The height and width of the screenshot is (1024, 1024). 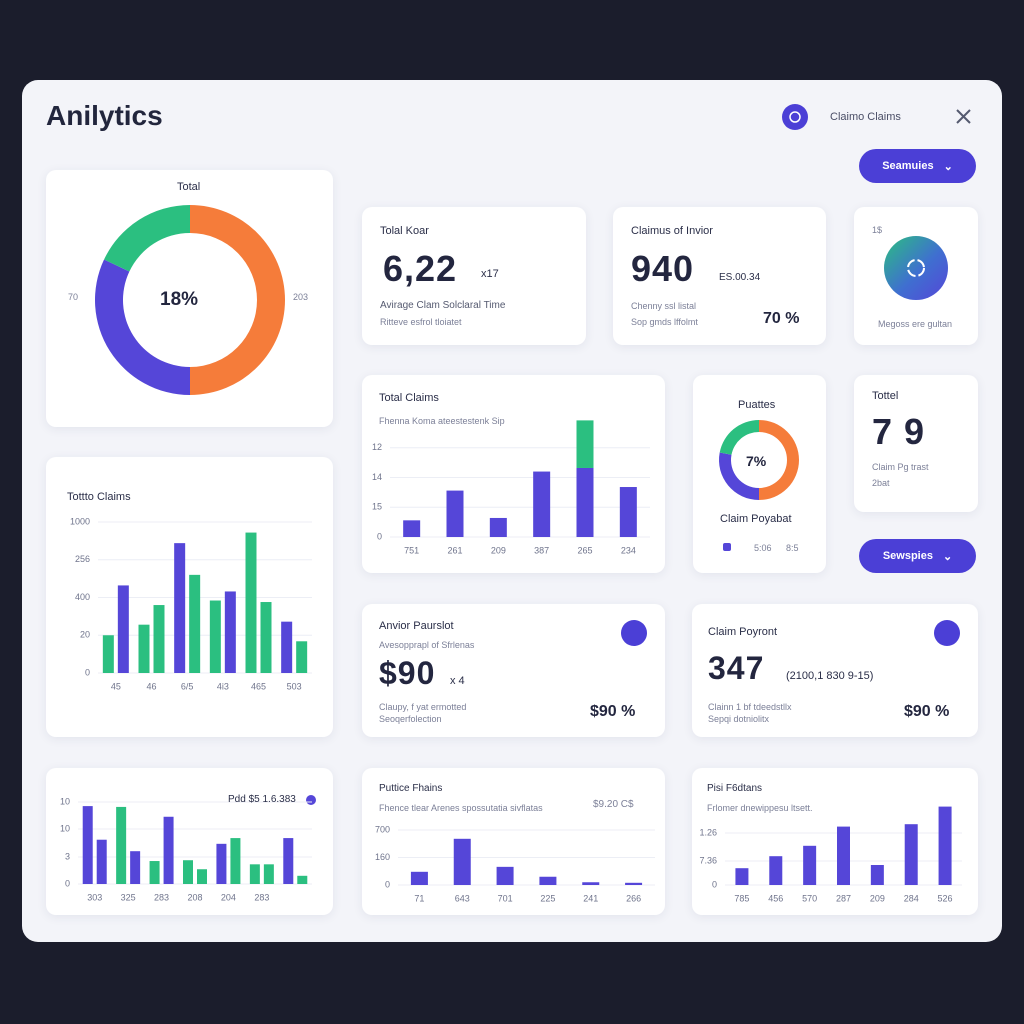 What do you see at coordinates (419, 898) in the screenshot?
I see `x-tick-label: 71` at bounding box center [419, 898].